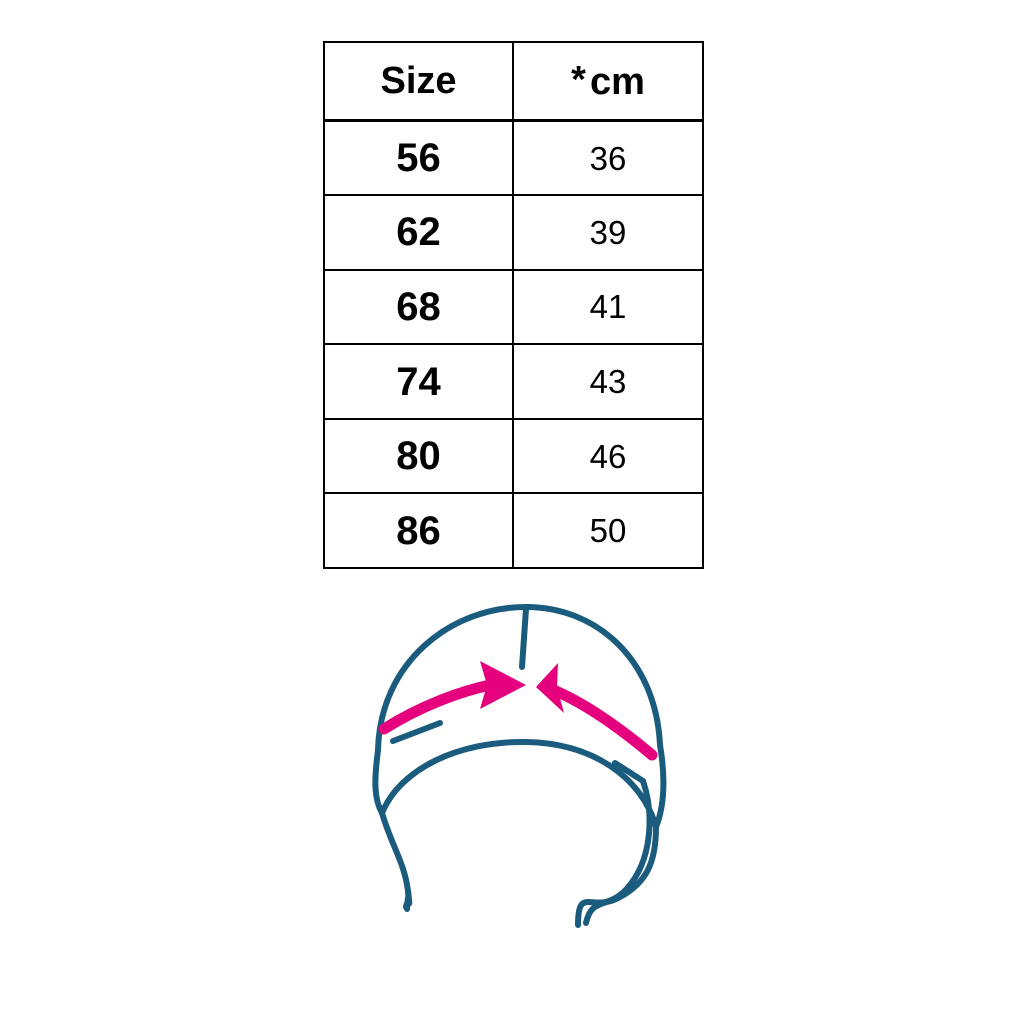  What do you see at coordinates (418, 381) in the screenshot?
I see `cell-size: 74` at bounding box center [418, 381].